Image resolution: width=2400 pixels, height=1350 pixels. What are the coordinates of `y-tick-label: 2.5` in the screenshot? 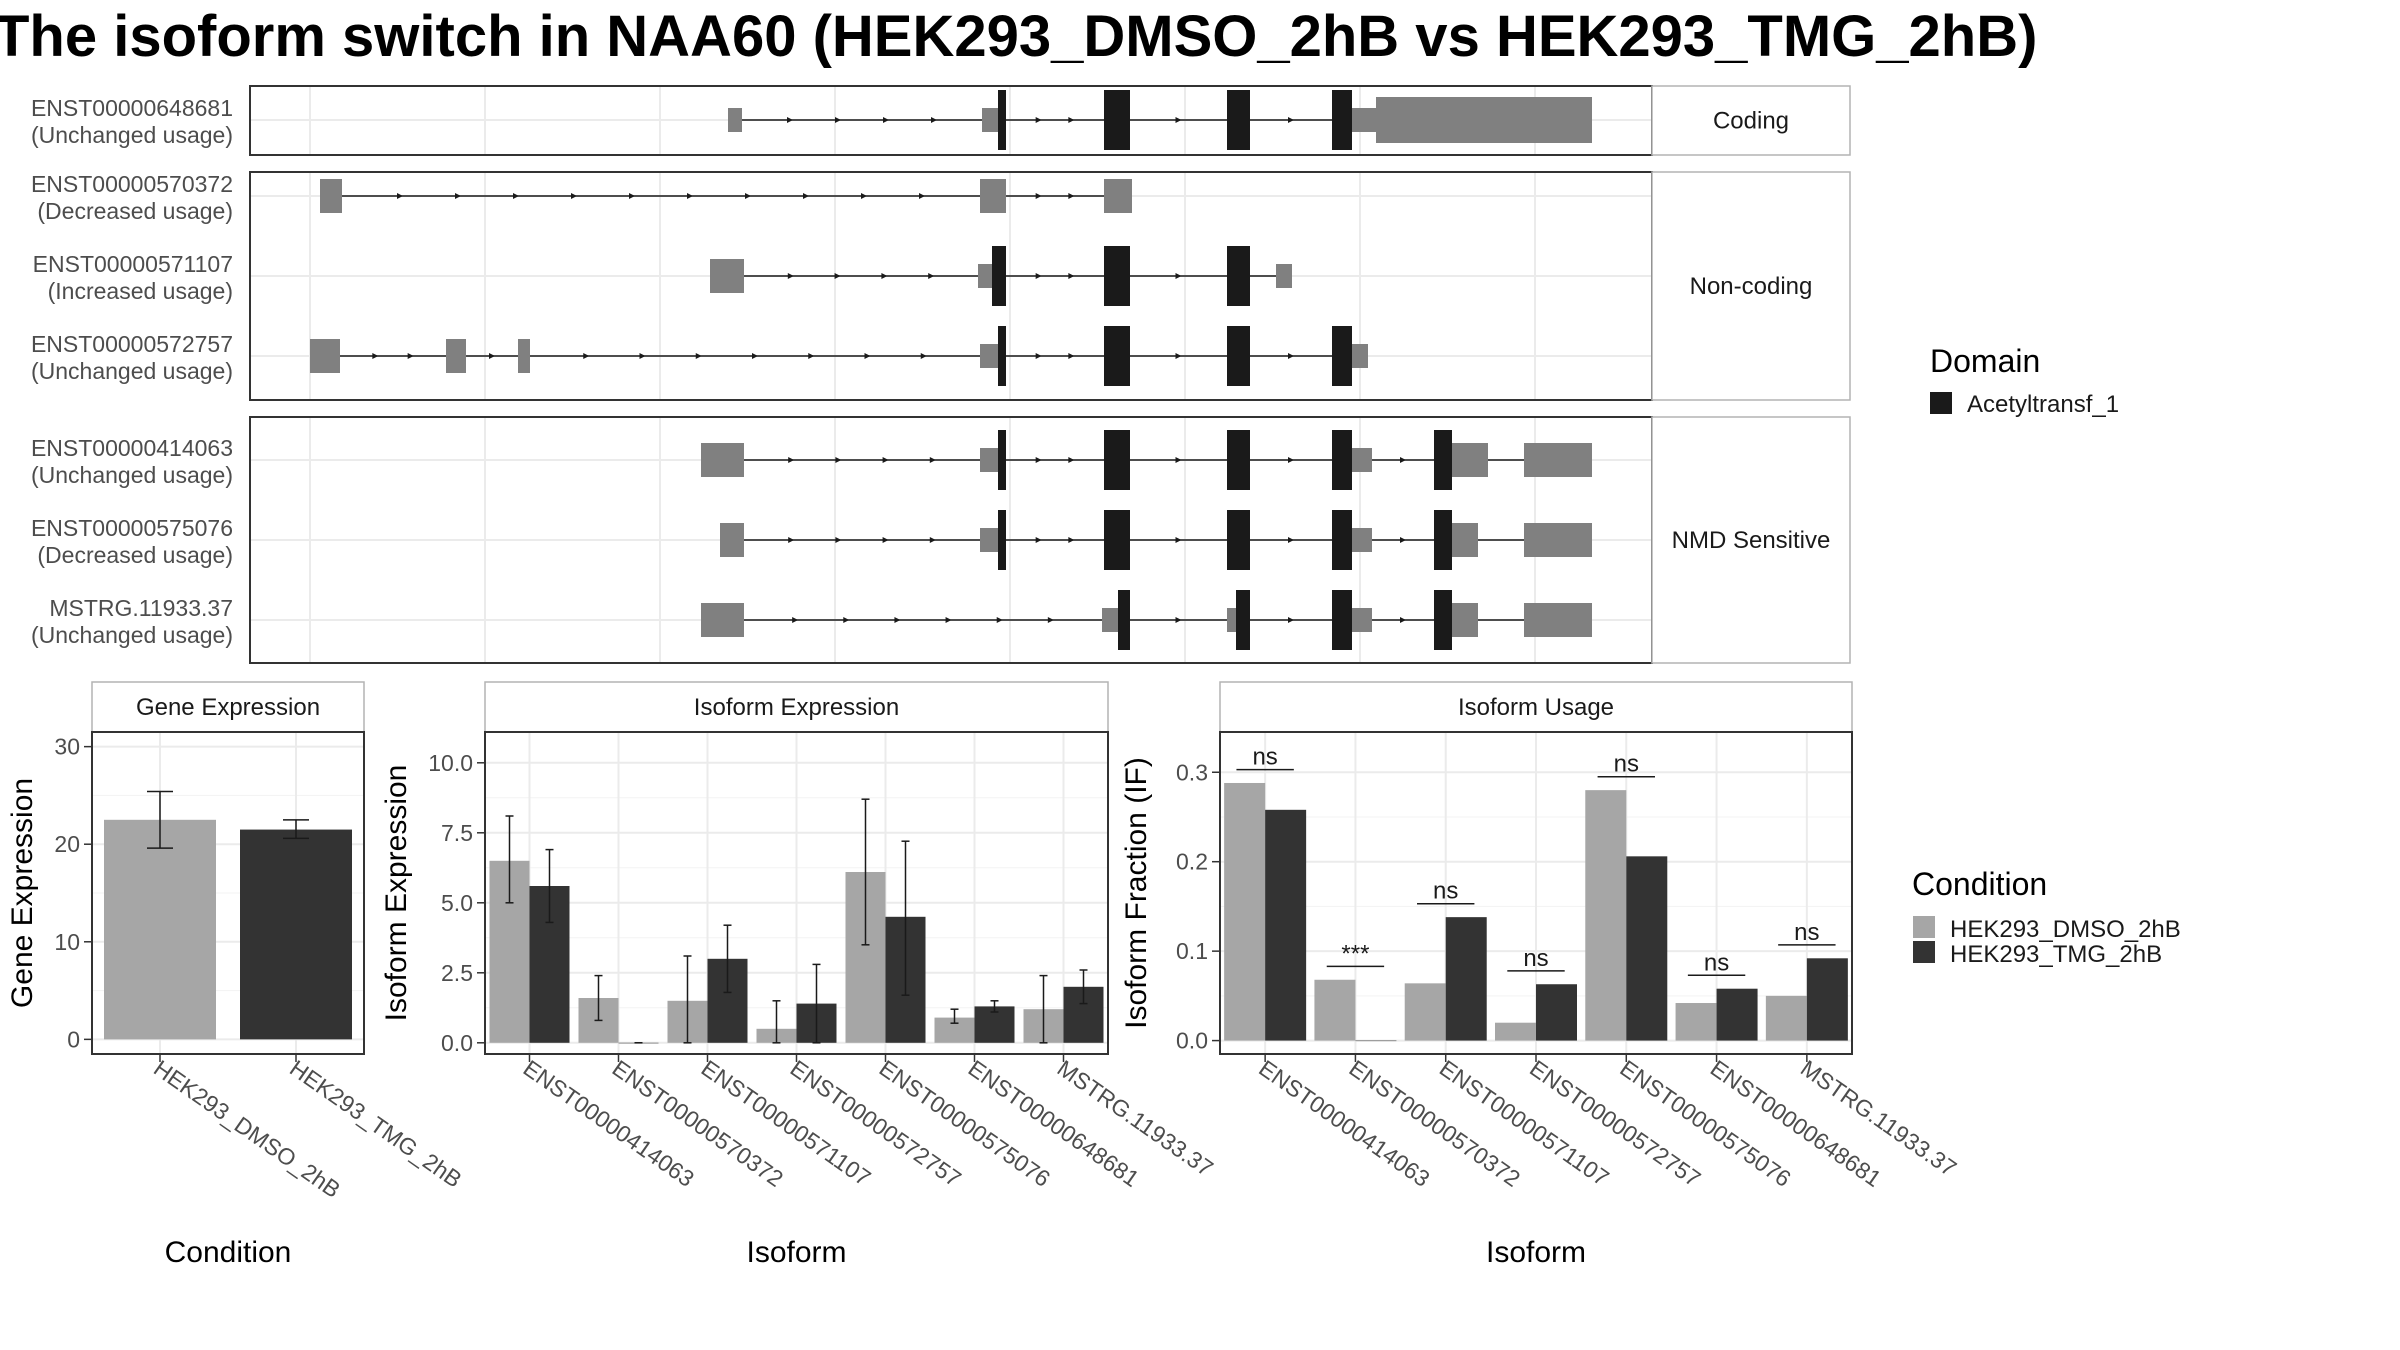 It's located at (457, 973).